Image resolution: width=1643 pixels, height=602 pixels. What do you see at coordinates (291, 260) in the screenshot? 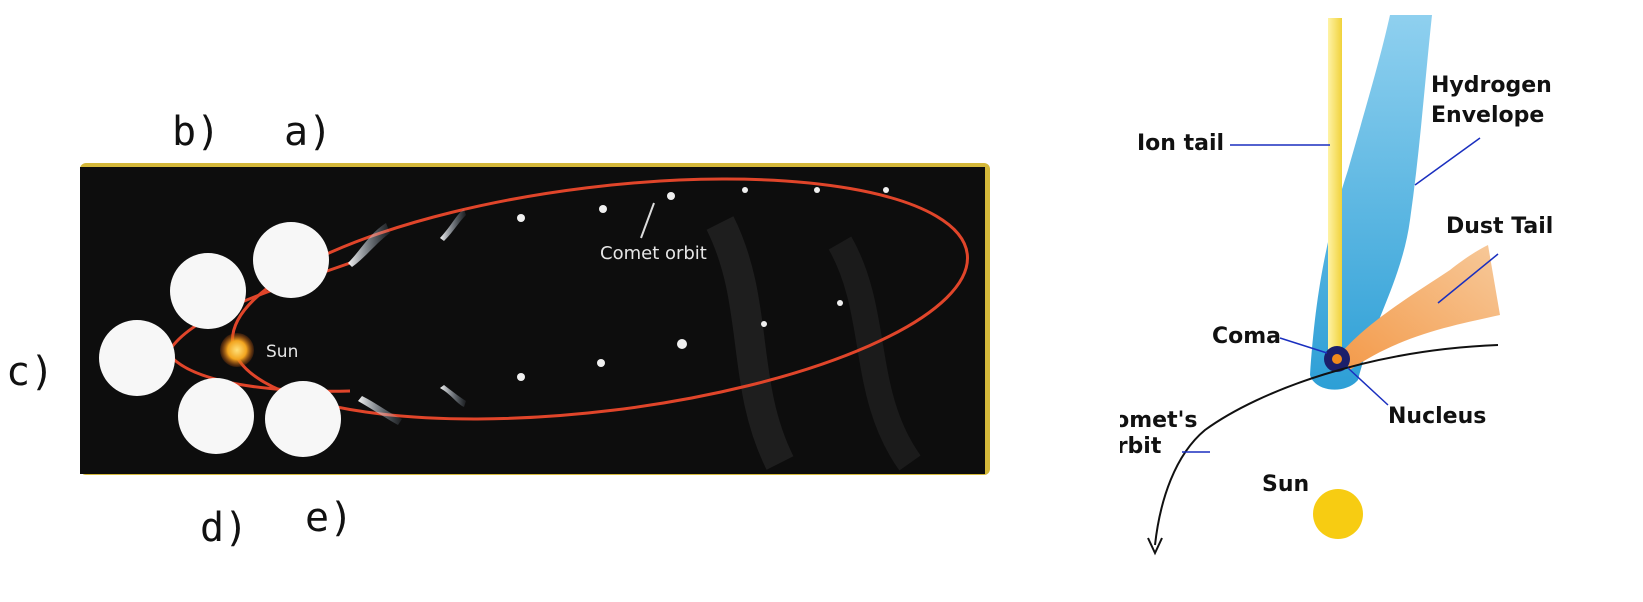
I see `position-disc-a` at bounding box center [291, 260].